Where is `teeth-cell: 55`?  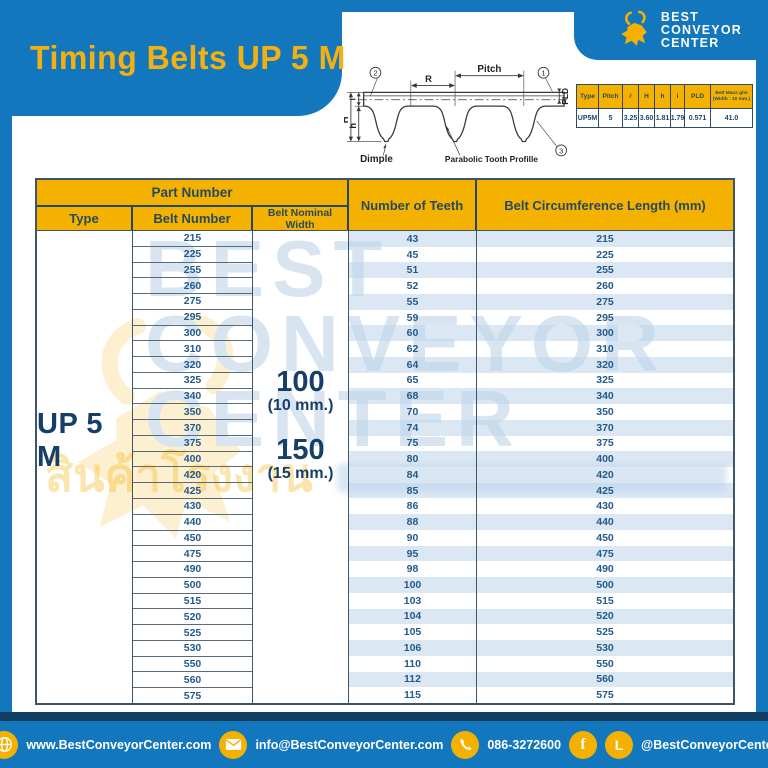 teeth-cell: 55 is located at coordinates (412, 301).